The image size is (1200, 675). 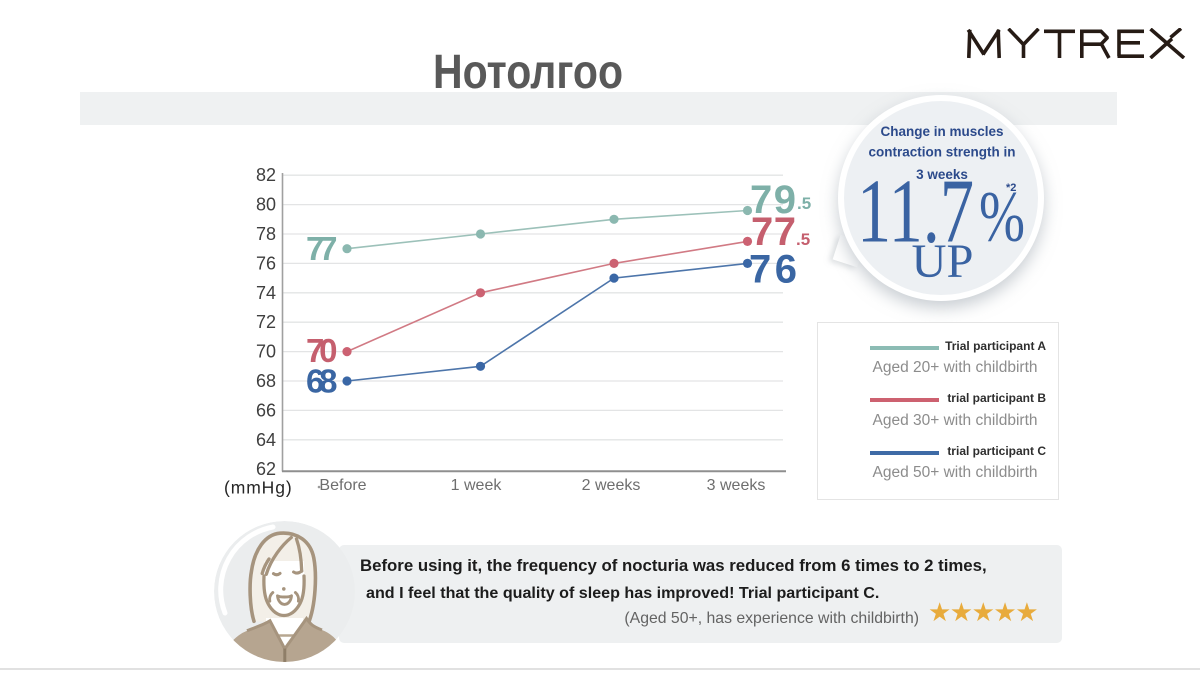 What do you see at coordinates (611, 485) in the screenshot?
I see `svg-text: 2 weeks` at bounding box center [611, 485].